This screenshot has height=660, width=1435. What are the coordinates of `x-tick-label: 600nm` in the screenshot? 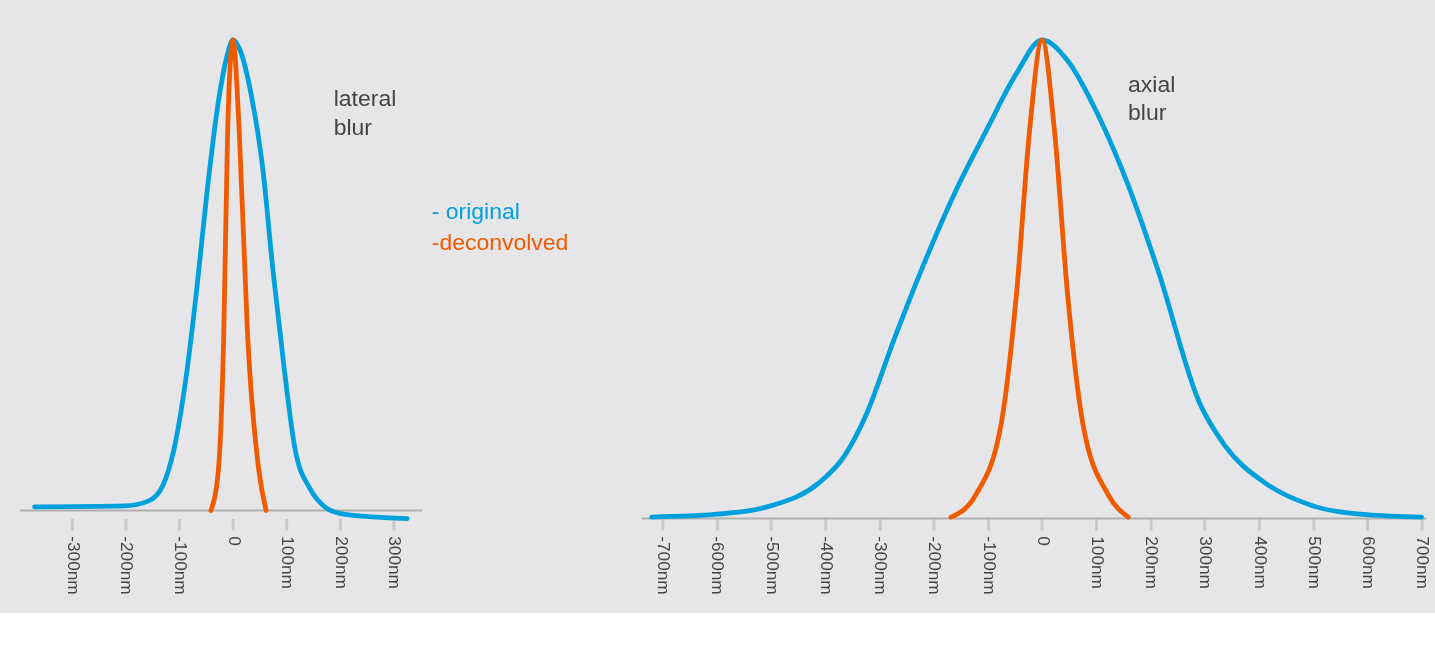 It's located at (1368, 562).